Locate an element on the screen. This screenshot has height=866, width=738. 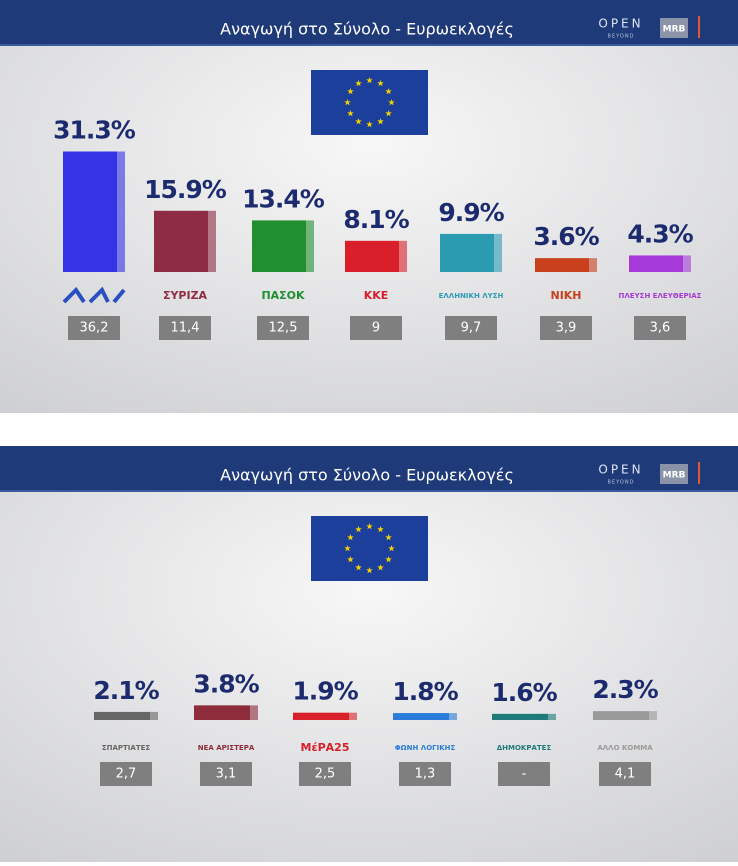
previous-label: 36,2 is located at coordinates (94, 328).